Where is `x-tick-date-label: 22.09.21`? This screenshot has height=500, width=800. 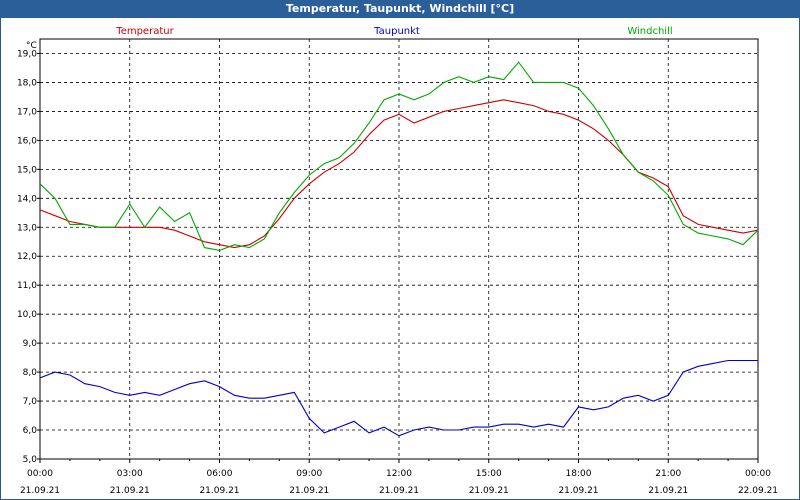
x-tick-date-label: 22.09.21 is located at coordinates (758, 491).